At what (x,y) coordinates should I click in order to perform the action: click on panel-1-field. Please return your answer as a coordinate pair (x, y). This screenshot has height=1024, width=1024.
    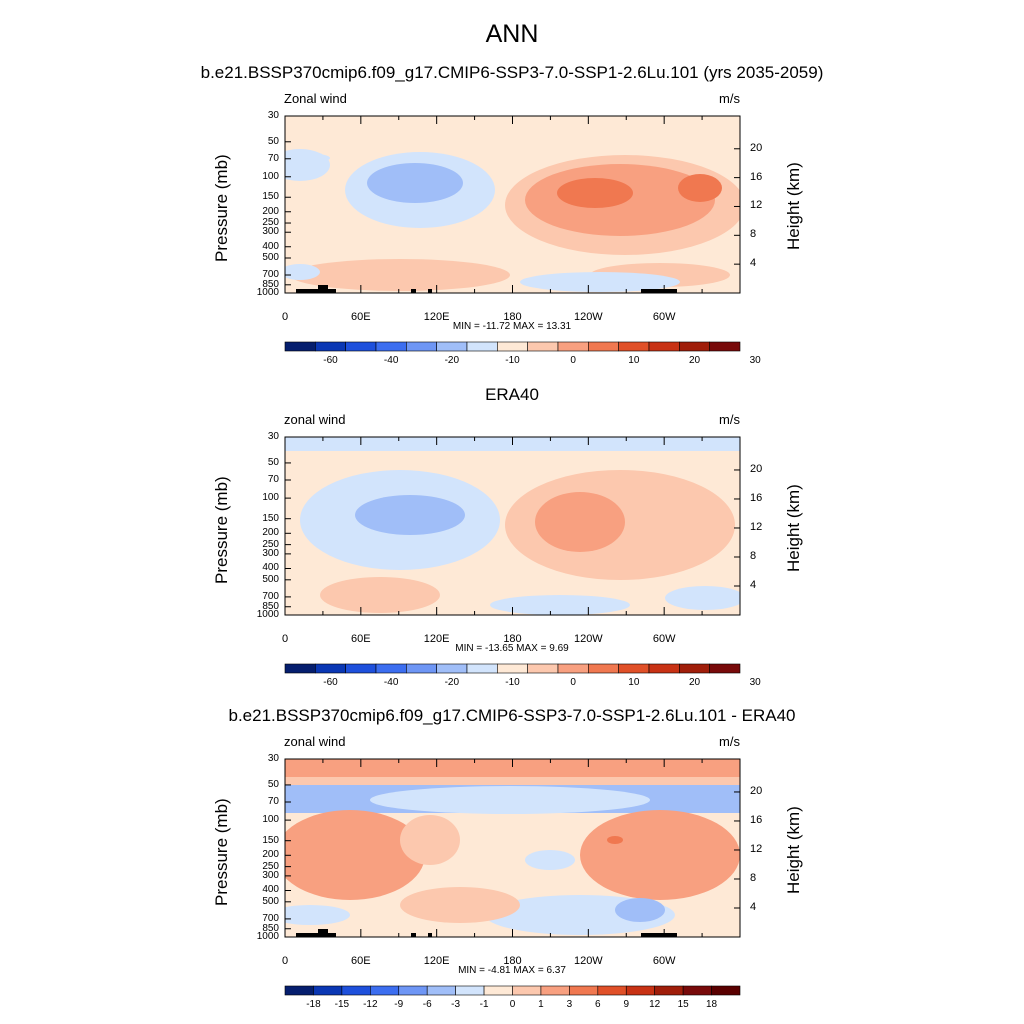
    Looking at the image, I should click on (512, 204).